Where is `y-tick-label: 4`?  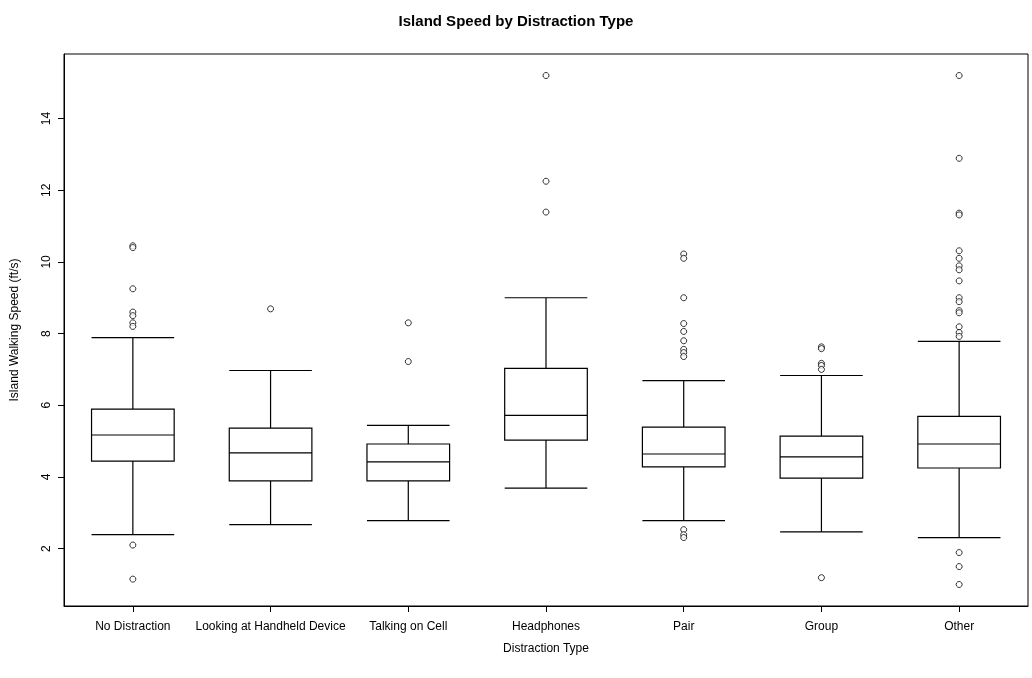 y-tick-label: 4 is located at coordinates (46, 477).